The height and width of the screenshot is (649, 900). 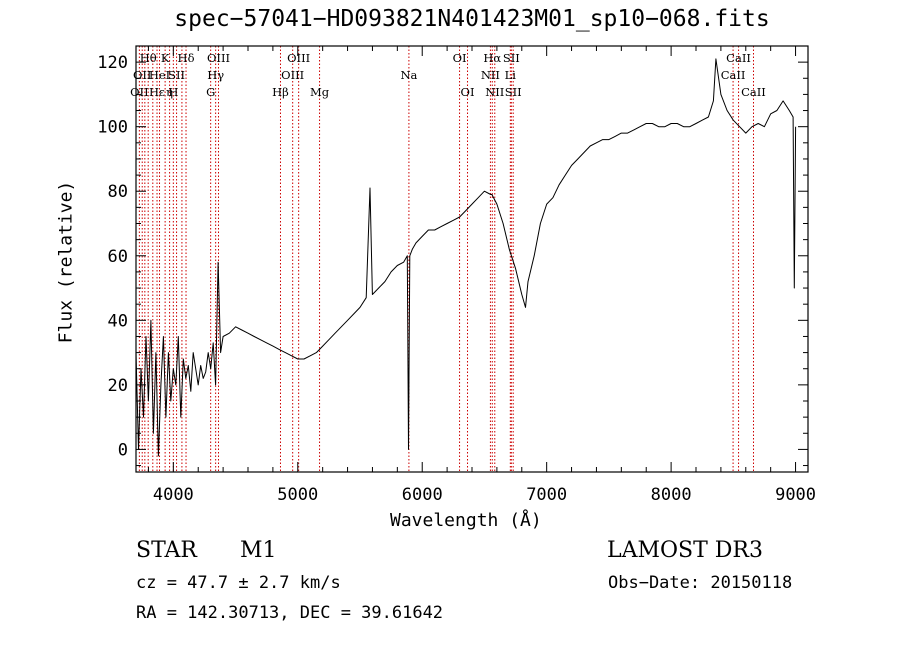 What do you see at coordinates (492, 58) in the screenshot?
I see `line-marker-label: Hα` at bounding box center [492, 58].